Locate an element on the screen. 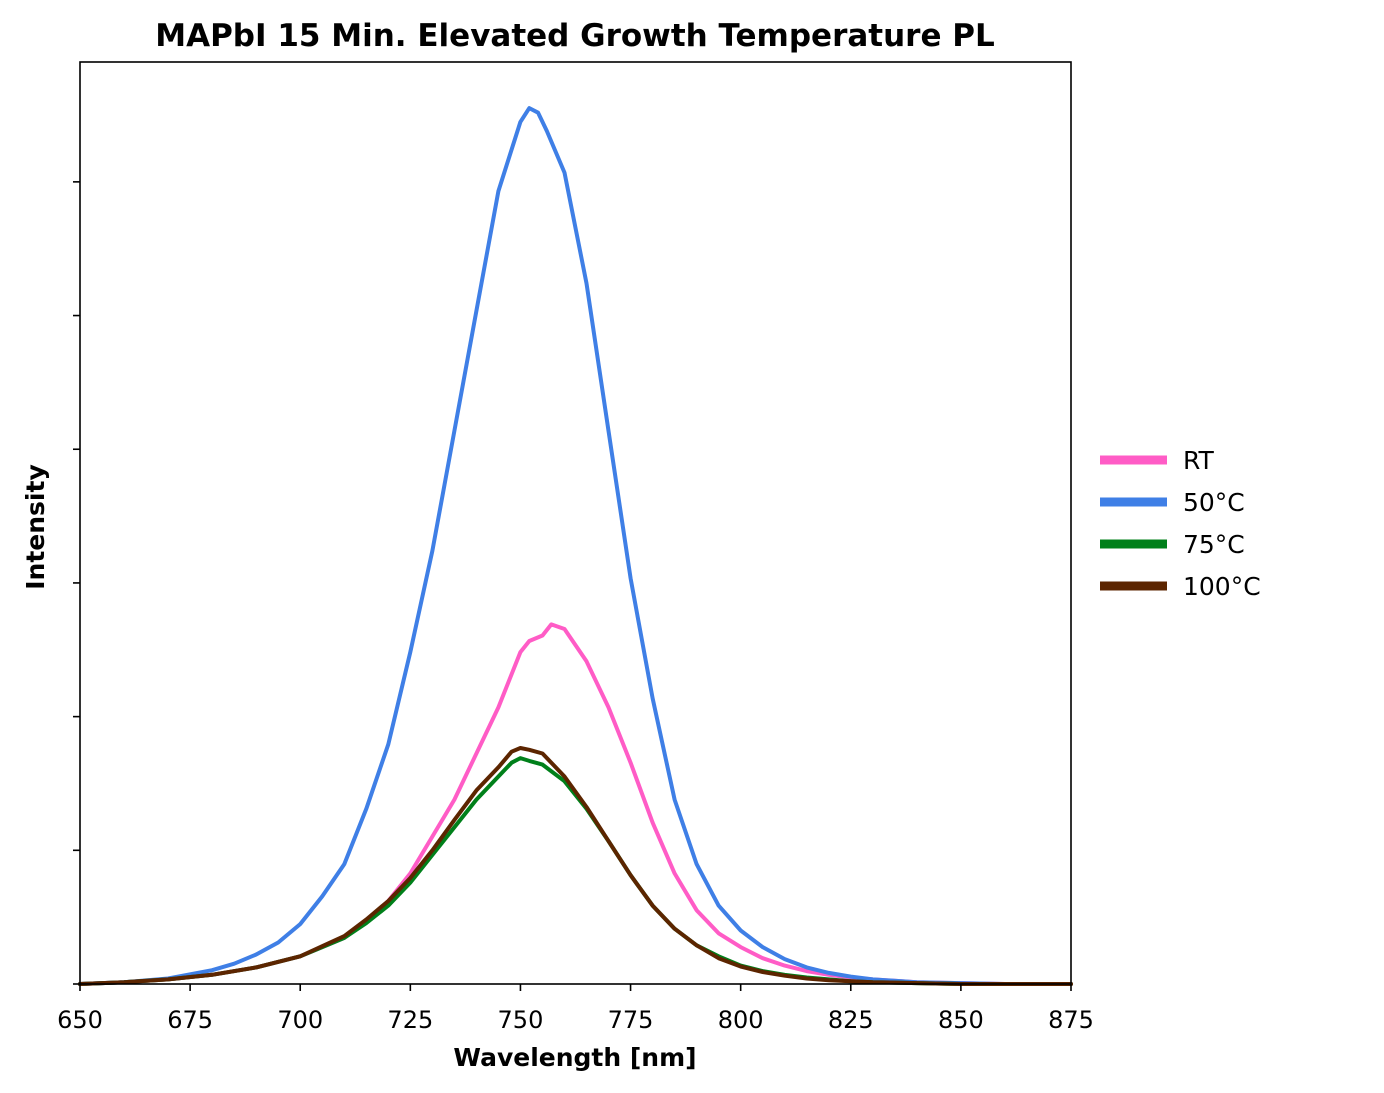 This screenshot has width=1384, height=1093. x-tick-label: 725 is located at coordinates (410, 1020).